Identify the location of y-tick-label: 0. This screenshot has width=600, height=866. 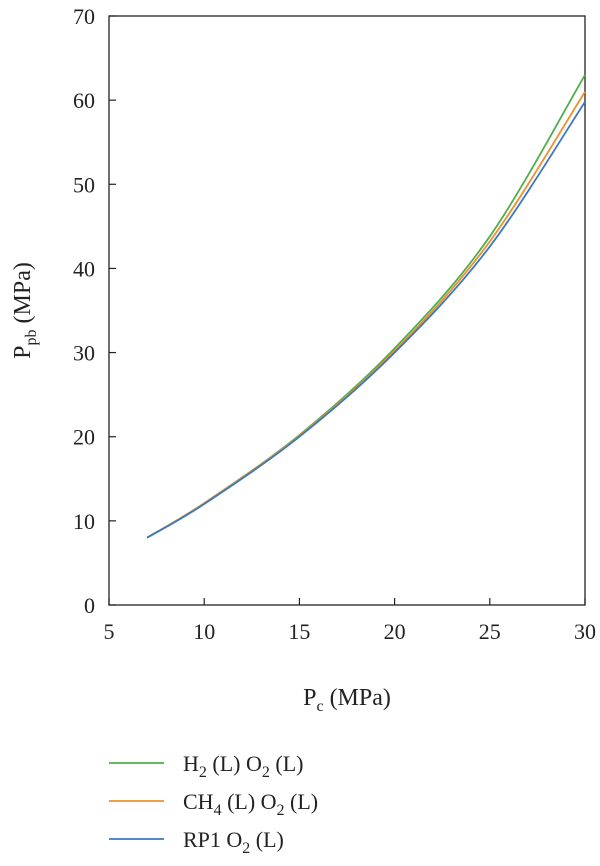
(89, 605).